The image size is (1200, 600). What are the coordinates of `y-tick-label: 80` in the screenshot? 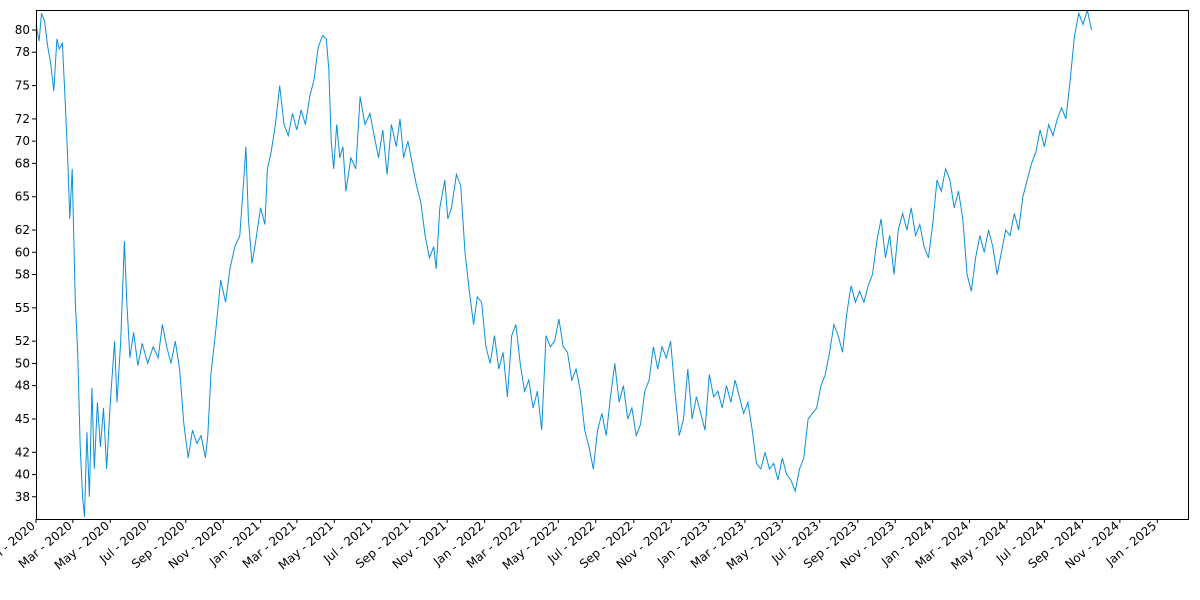 It's located at (22, 30).